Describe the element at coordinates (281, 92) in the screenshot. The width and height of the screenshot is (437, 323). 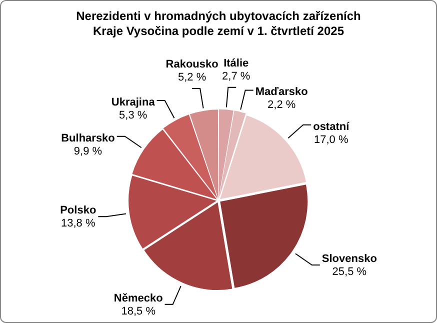
I see `slice-label: Maďarsko` at that location.